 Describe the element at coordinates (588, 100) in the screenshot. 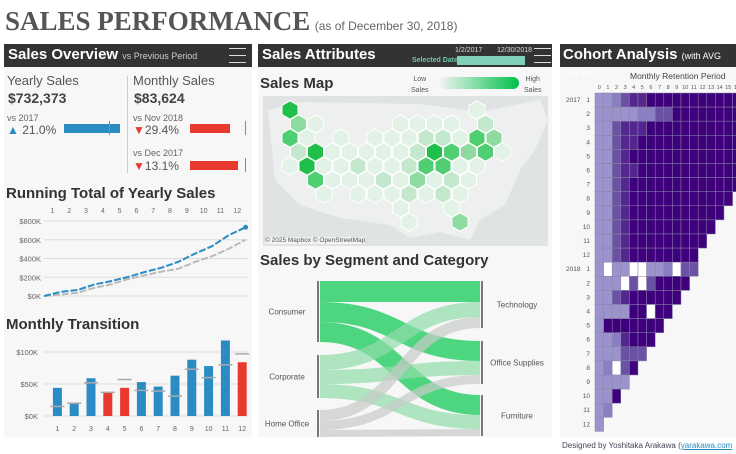

I see `cohort-month-label: 1` at that location.